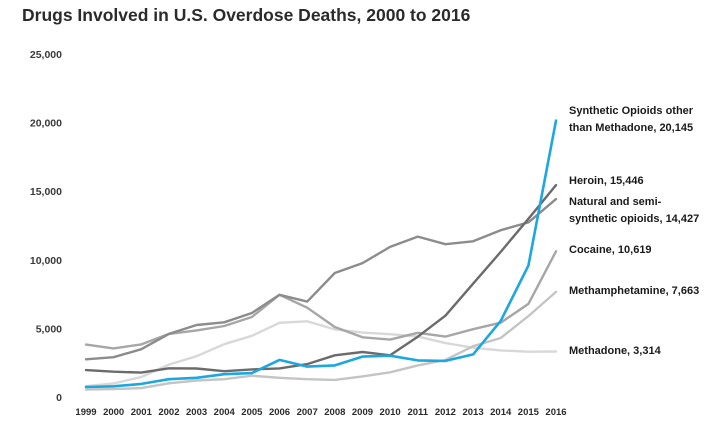  What do you see at coordinates (417, 412) in the screenshot?
I see `x-tick-label: 2011` at bounding box center [417, 412].